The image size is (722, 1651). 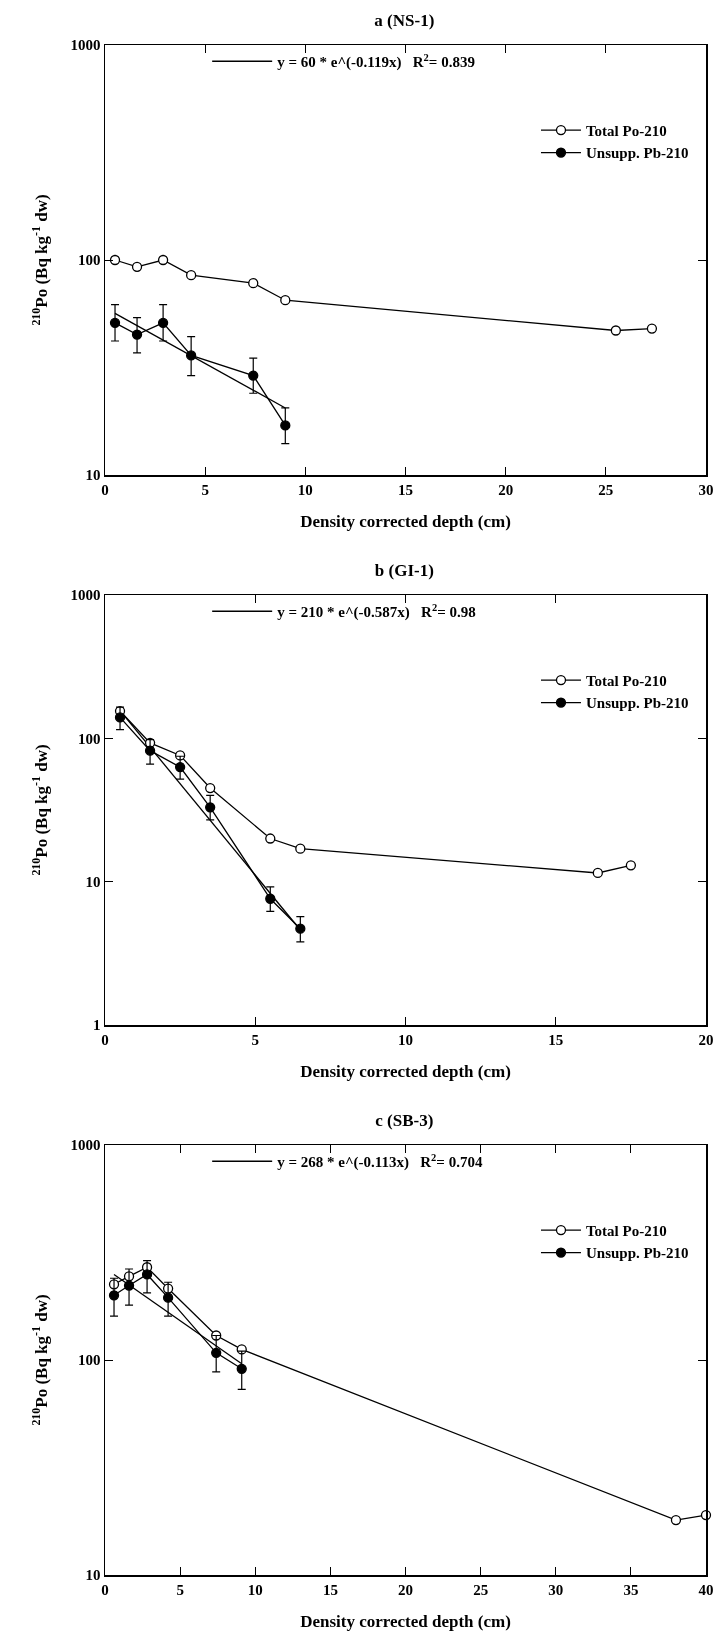 What do you see at coordinates (404, 570) in the screenshot?
I see `chart-title: b (GI-1)` at bounding box center [404, 570].